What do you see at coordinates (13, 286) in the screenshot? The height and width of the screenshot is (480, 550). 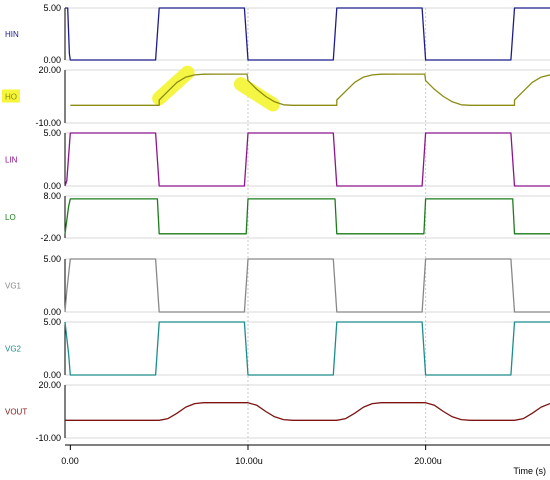 I see `signal-name-vg1: VG1` at bounding box center [13, 286].